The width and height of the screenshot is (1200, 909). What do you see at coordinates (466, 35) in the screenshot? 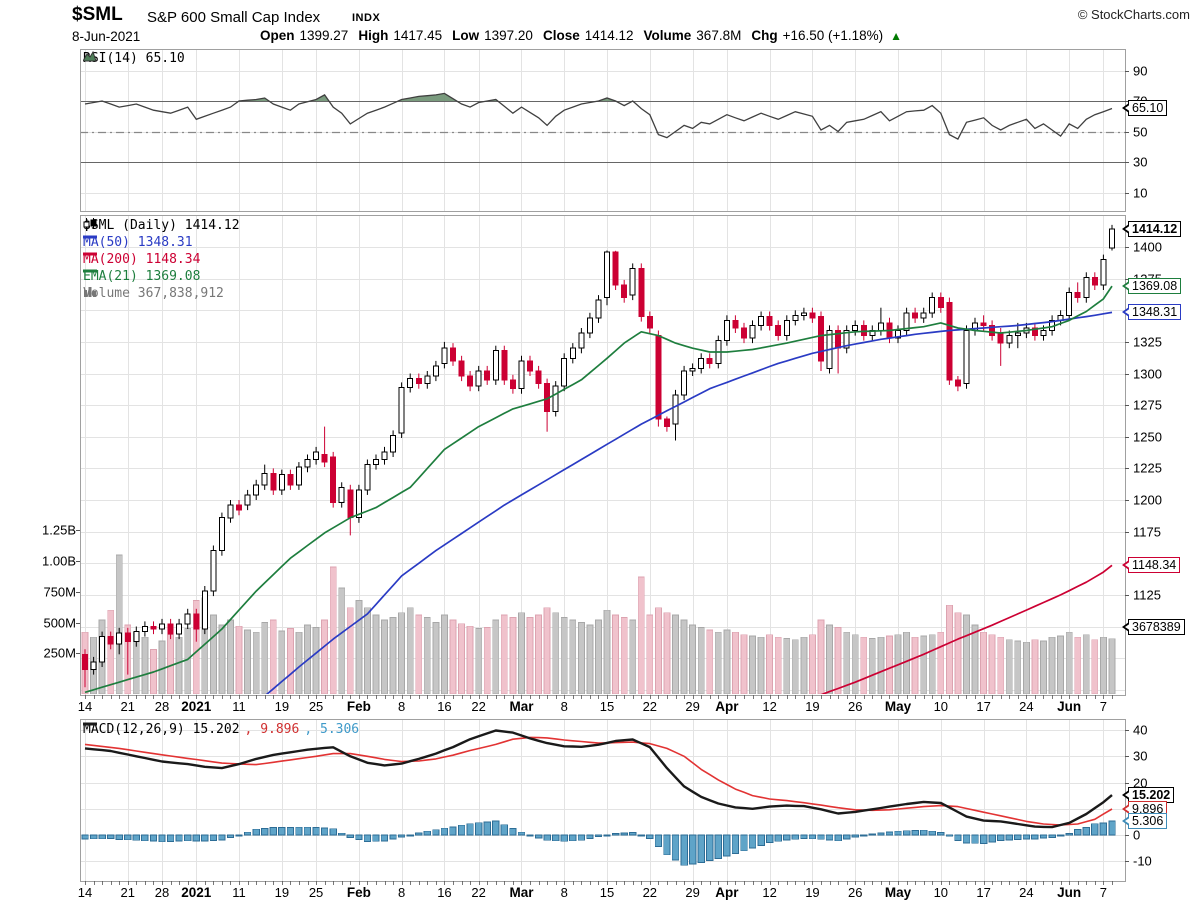
I see `quote-label: Low` at bounding box center [466, 35].